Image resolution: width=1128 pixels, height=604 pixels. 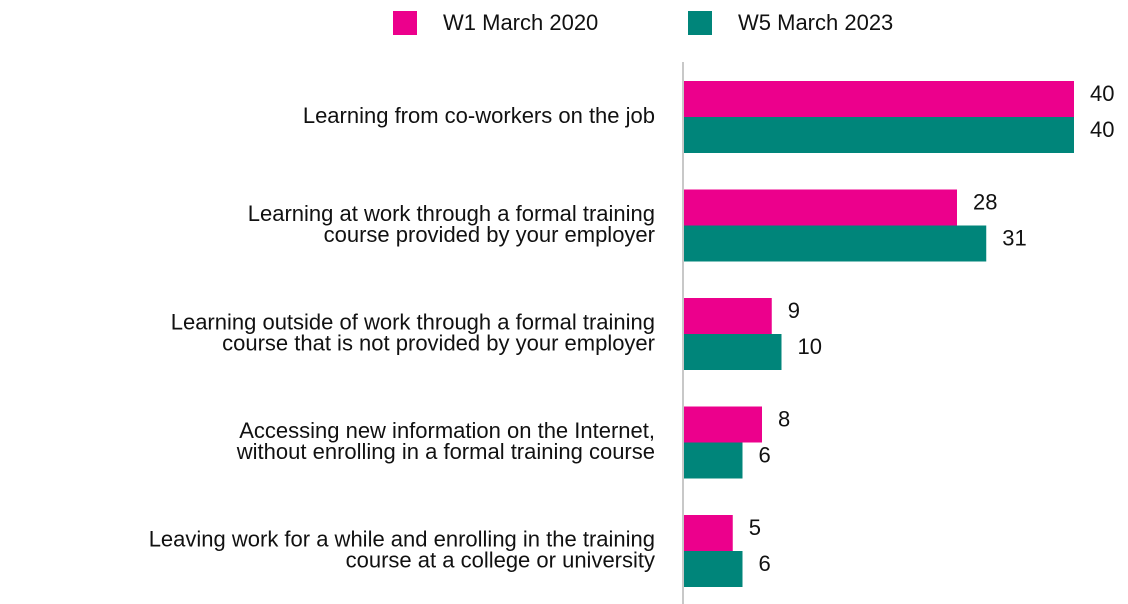 I want to click on value-label: 8, so click(x=784, y=418).